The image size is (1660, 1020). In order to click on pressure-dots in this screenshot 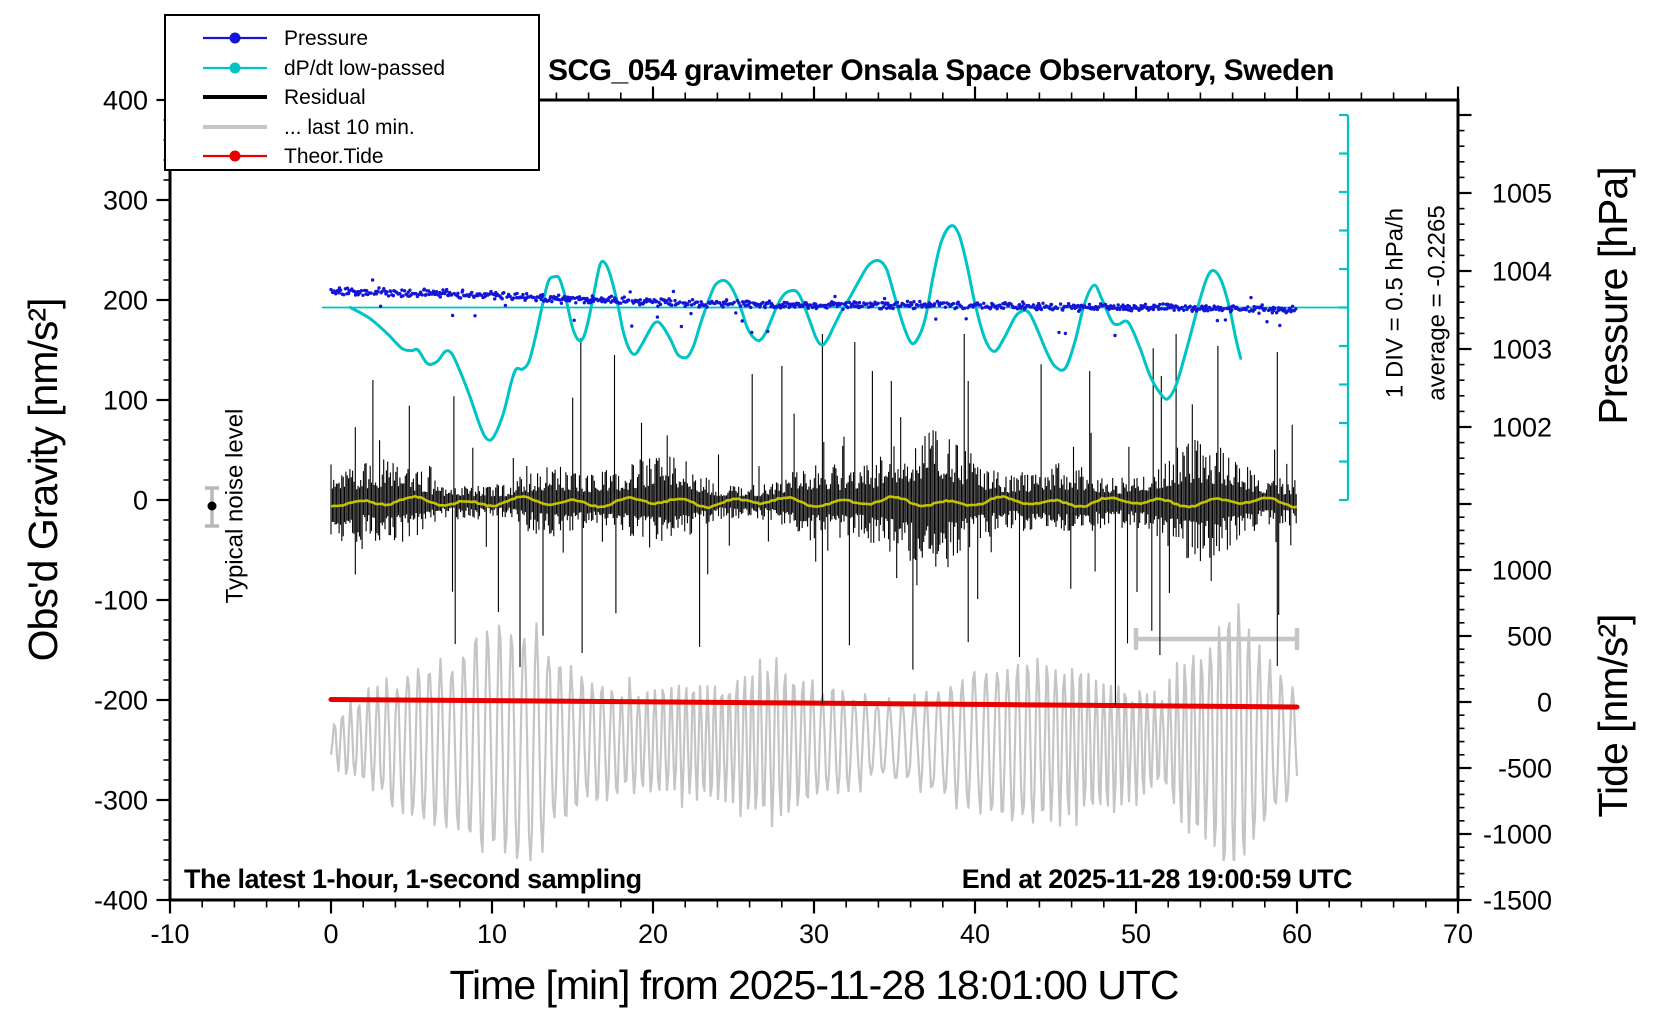, I will do `click(813, 308)`.